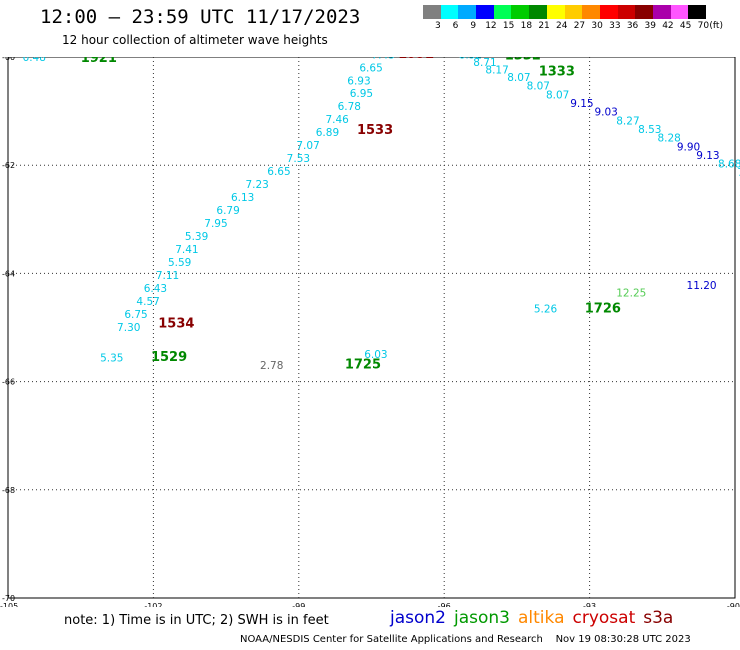 This screenshot has width=740, height=650. Describe the element at coordinates (729, 165) in the screenshot. I see `wave-height-label: 8.68` at that location.